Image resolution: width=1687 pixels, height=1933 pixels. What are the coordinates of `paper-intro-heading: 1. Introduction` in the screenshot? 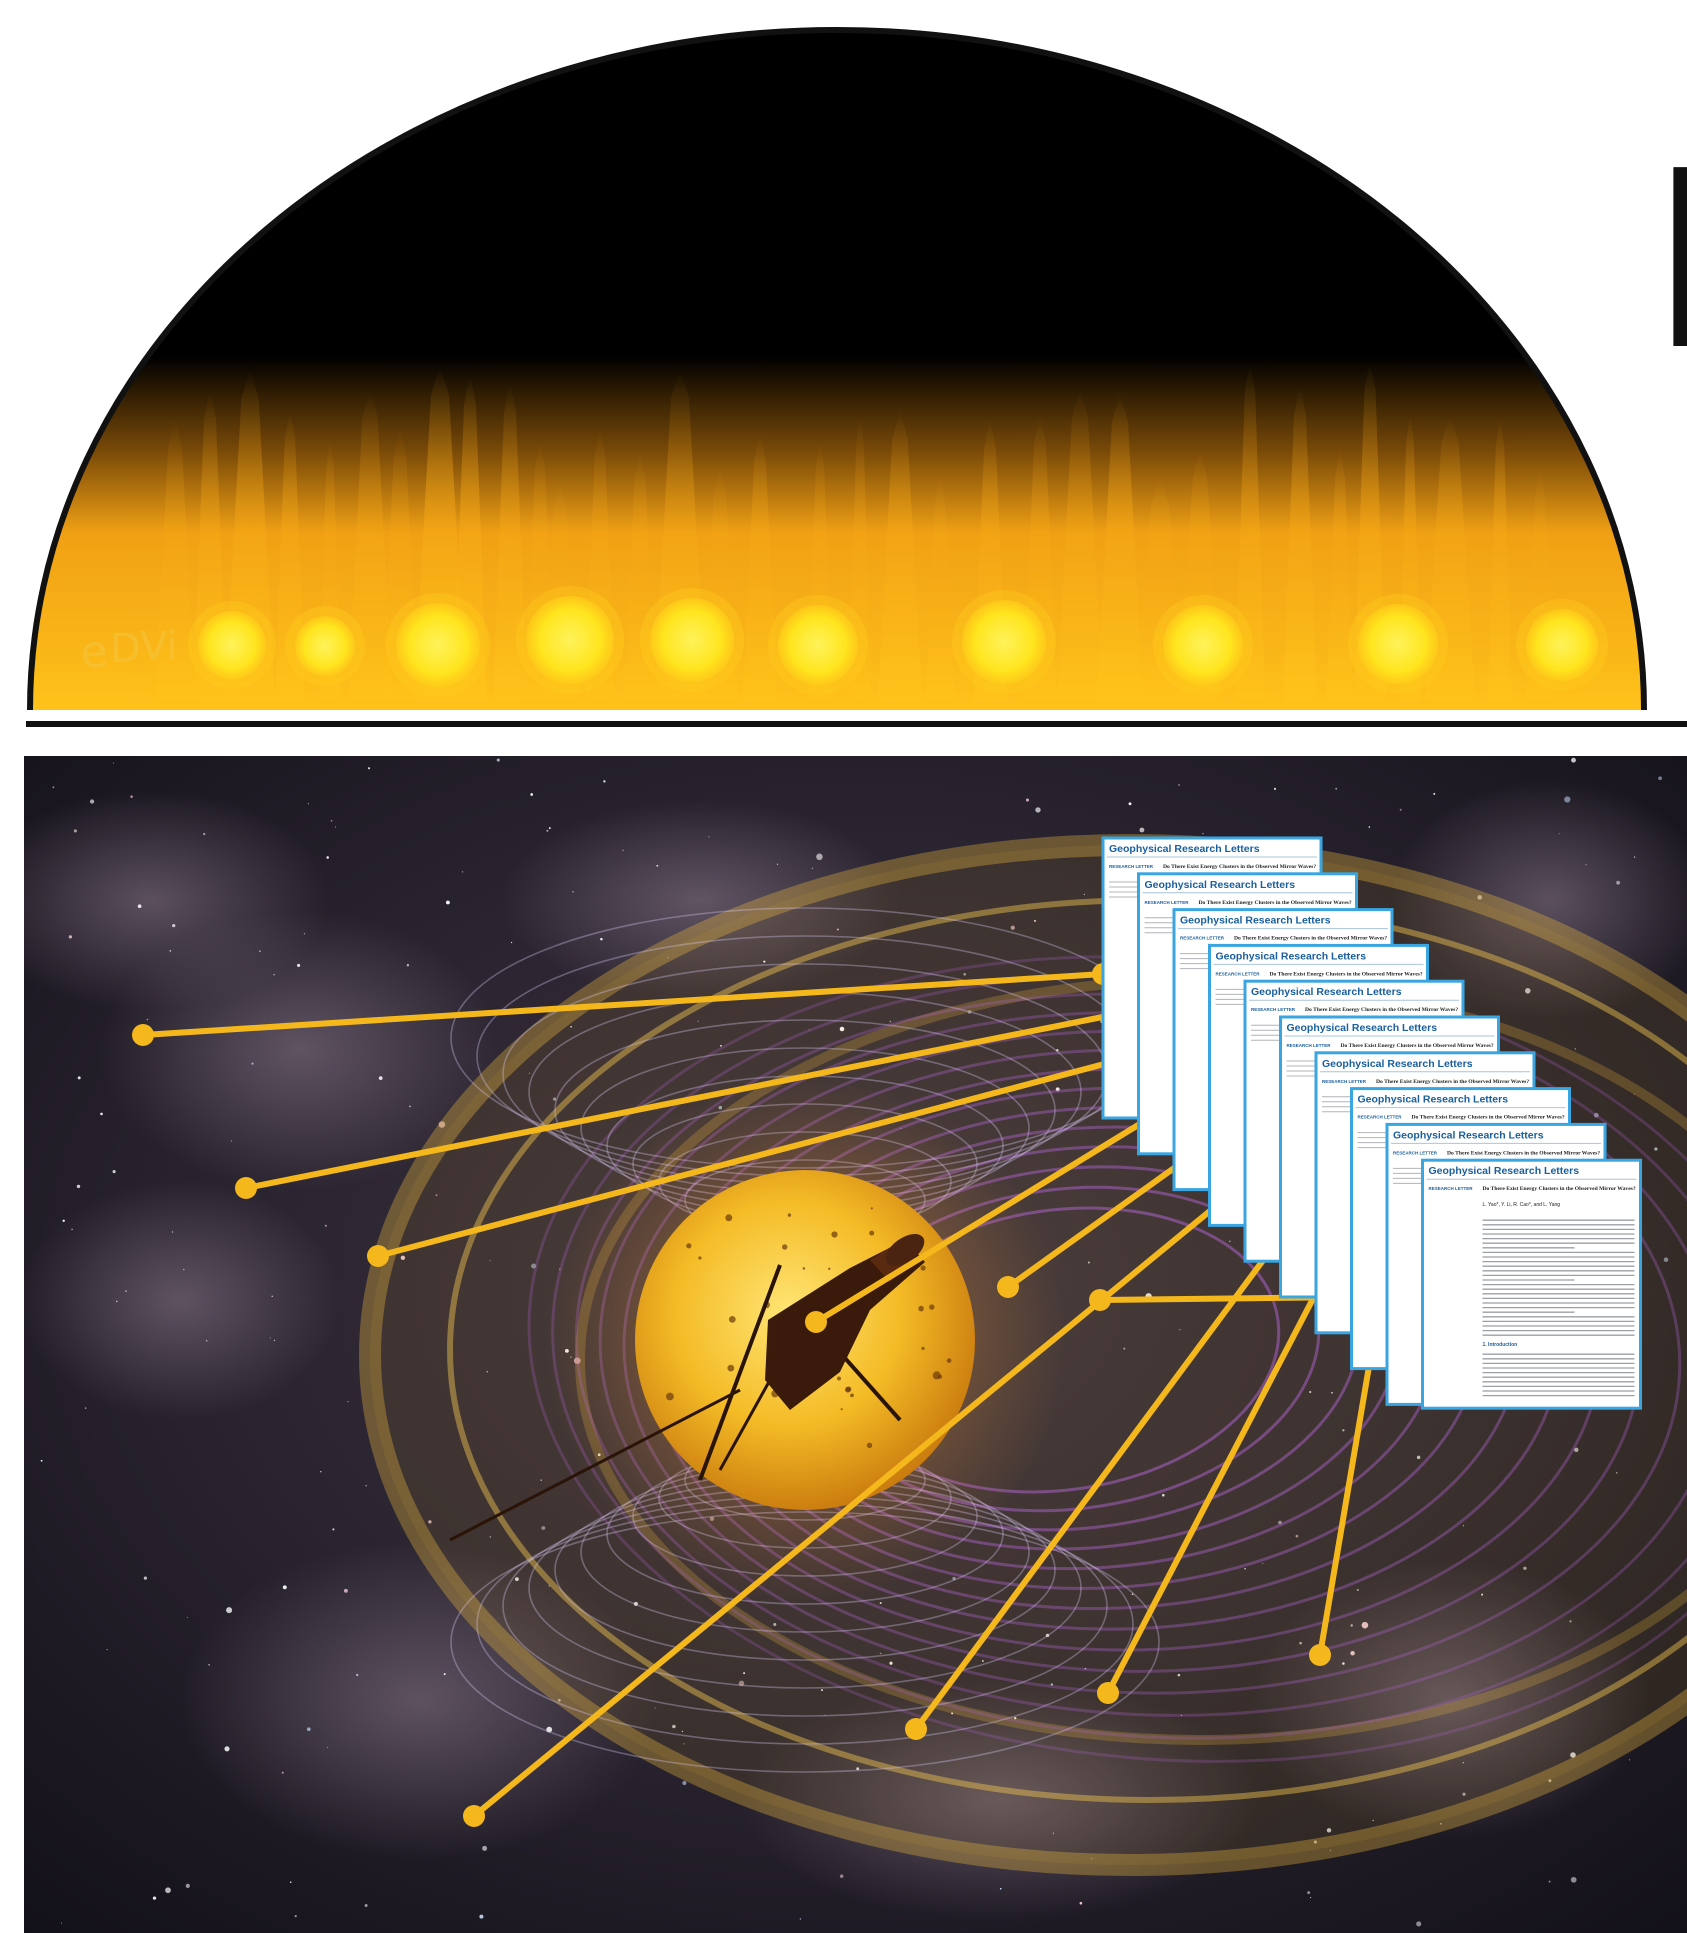 It's located at (1500, 1345).